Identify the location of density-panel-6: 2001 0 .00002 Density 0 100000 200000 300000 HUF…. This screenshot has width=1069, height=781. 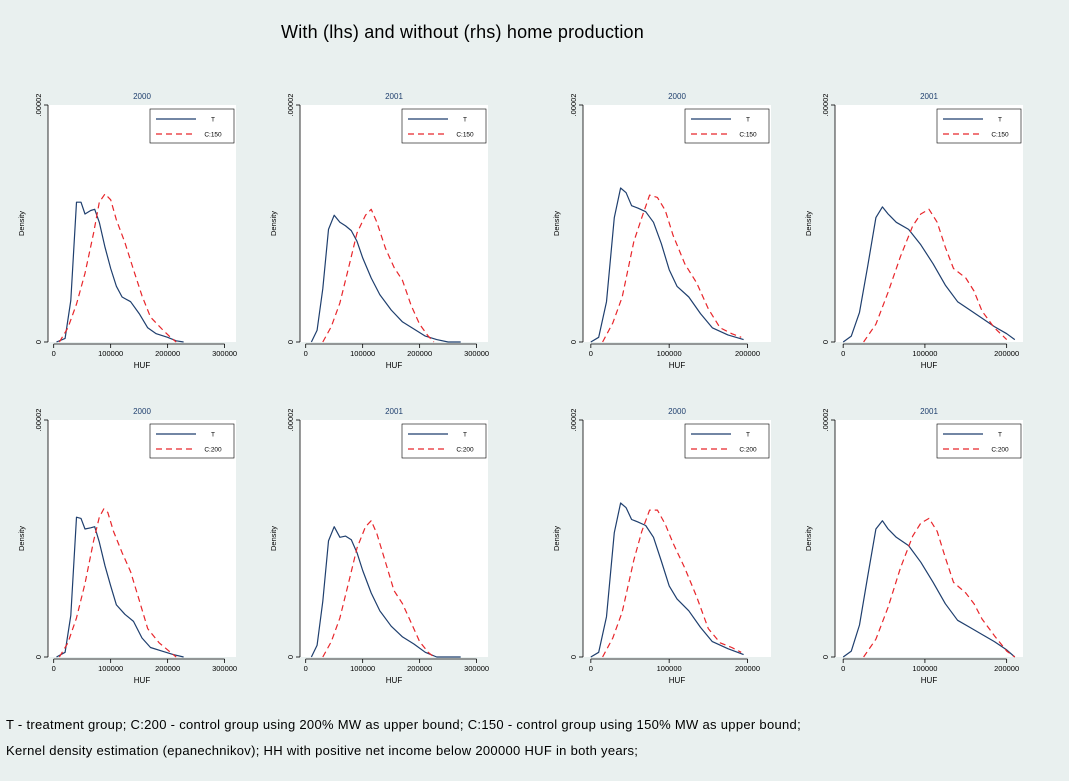
(379, 546).